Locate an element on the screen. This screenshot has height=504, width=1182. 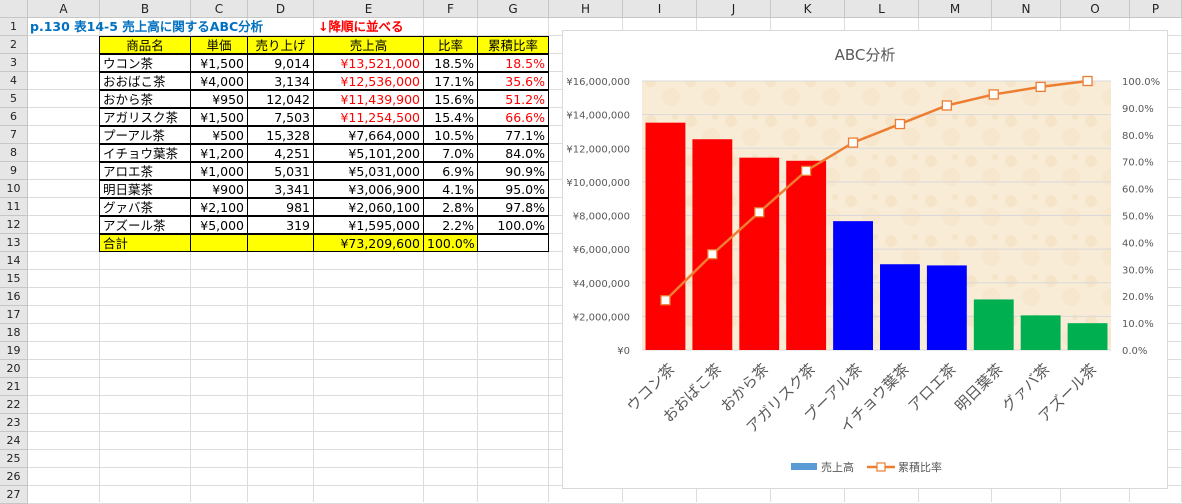
row-header-1: 1 is located at coordinates (14, 27).